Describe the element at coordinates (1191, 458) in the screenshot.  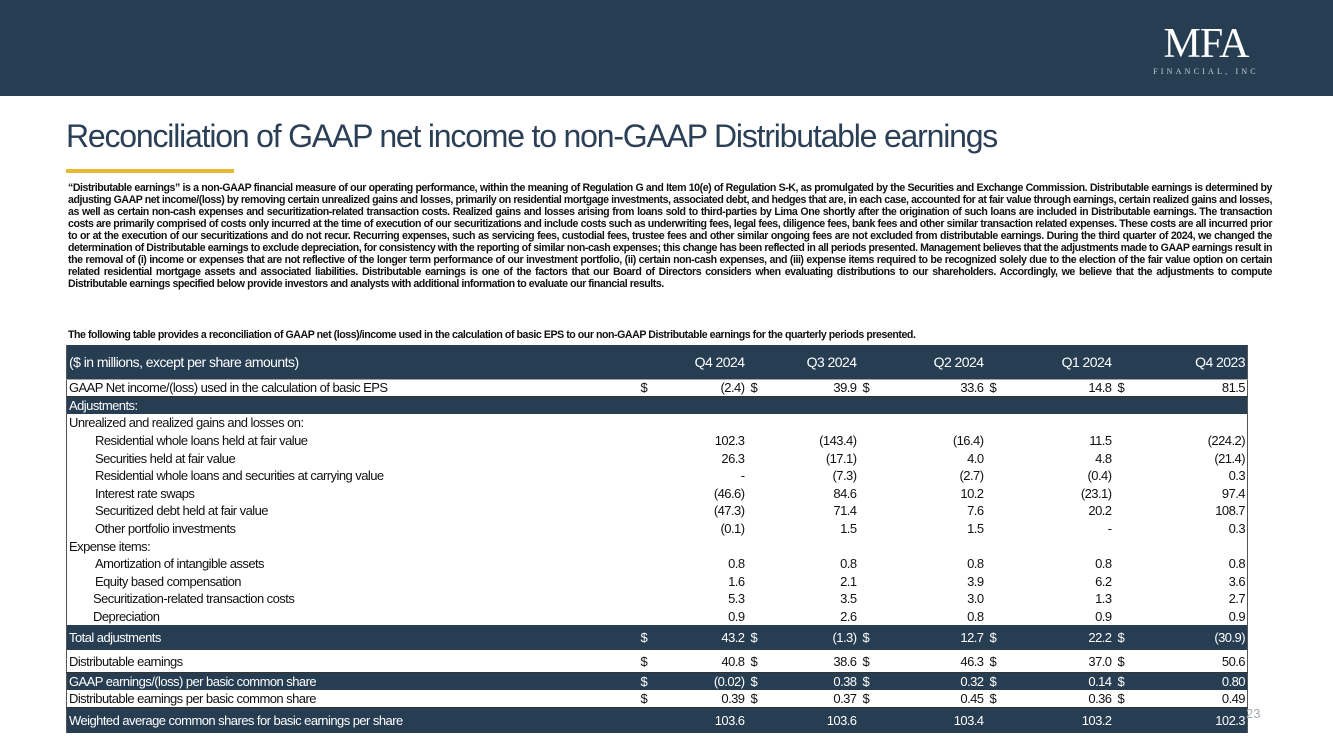
I see `value-cell: (21.4)` at that location.